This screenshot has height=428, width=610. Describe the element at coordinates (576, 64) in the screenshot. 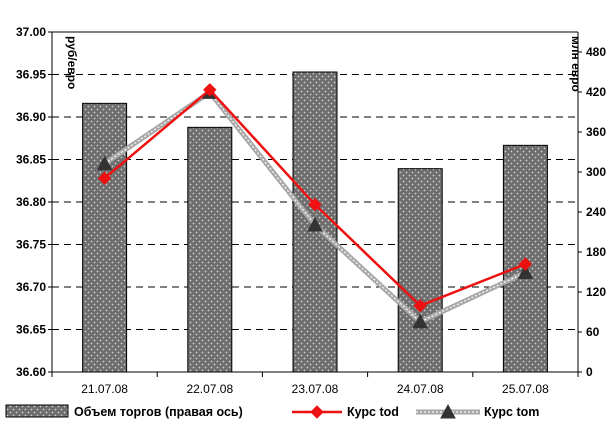

I see `y-axis-right-title: млн евро` at that location.